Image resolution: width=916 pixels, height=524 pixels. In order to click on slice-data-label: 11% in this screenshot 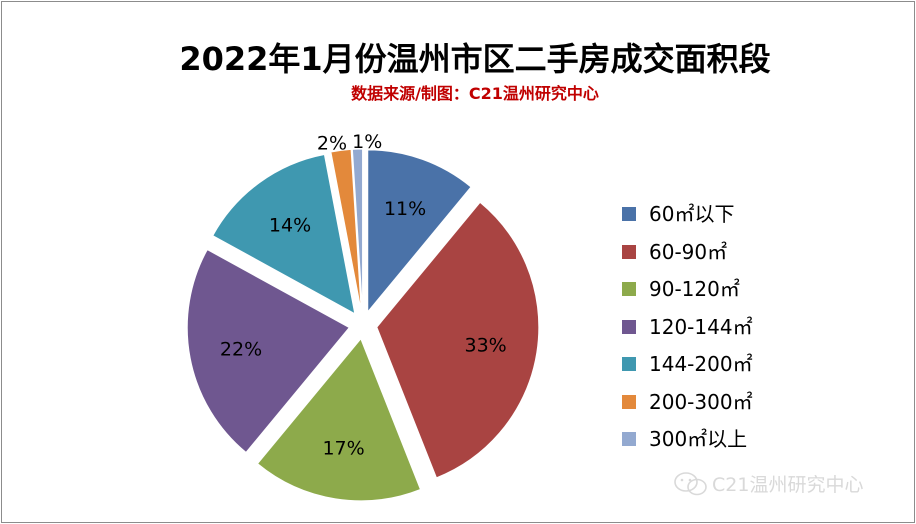, I will do `click(405, 209)`.